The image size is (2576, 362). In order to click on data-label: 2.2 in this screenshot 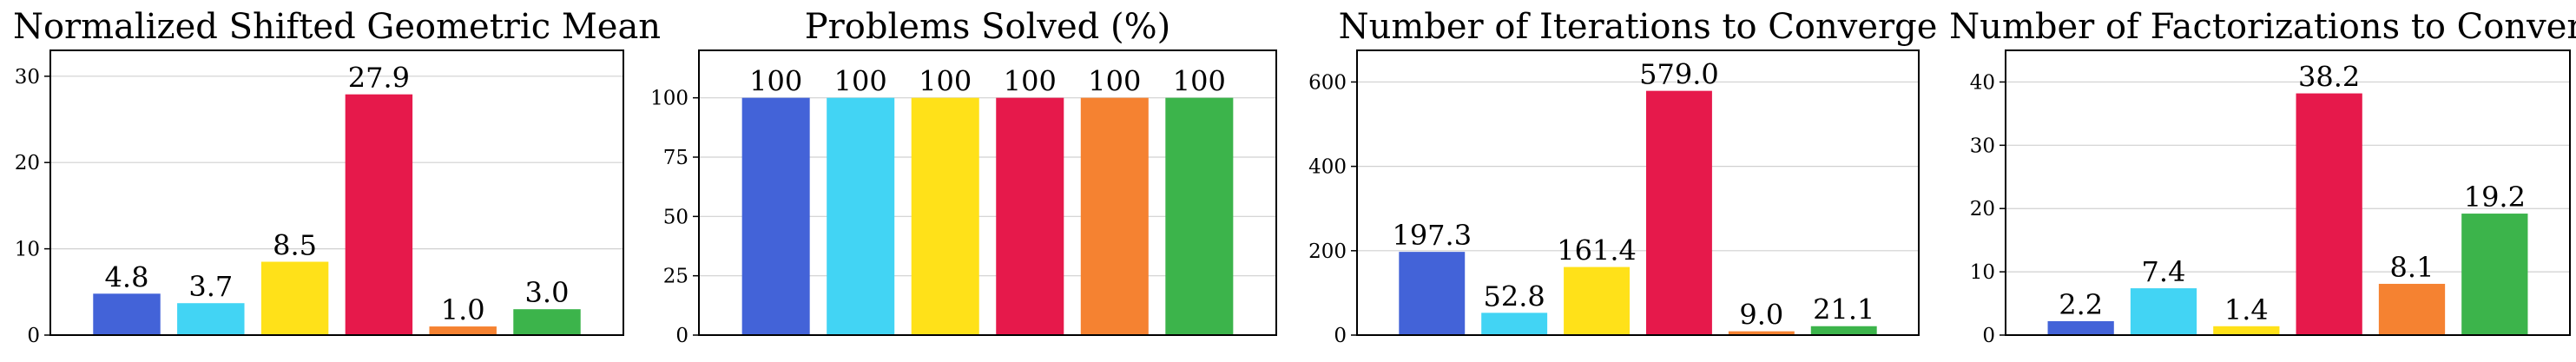, I will do `click(2081, 304)`.